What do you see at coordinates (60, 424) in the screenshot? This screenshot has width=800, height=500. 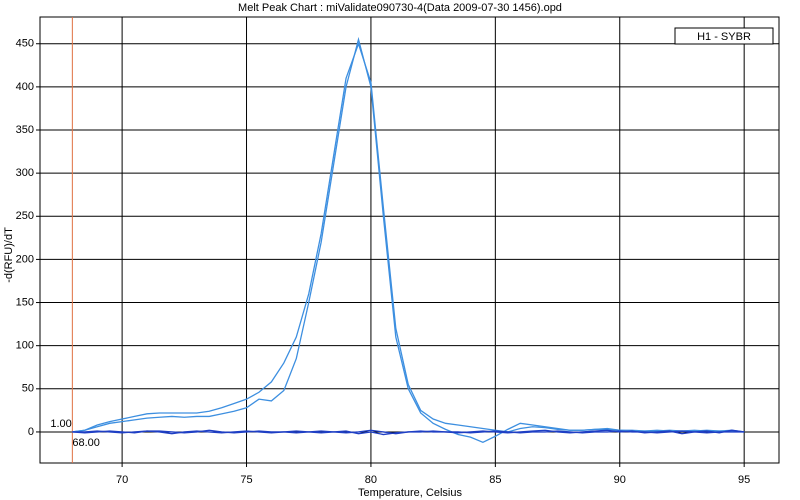 I see `marker-y-label: 1.00` at bounding box center [60, 424].